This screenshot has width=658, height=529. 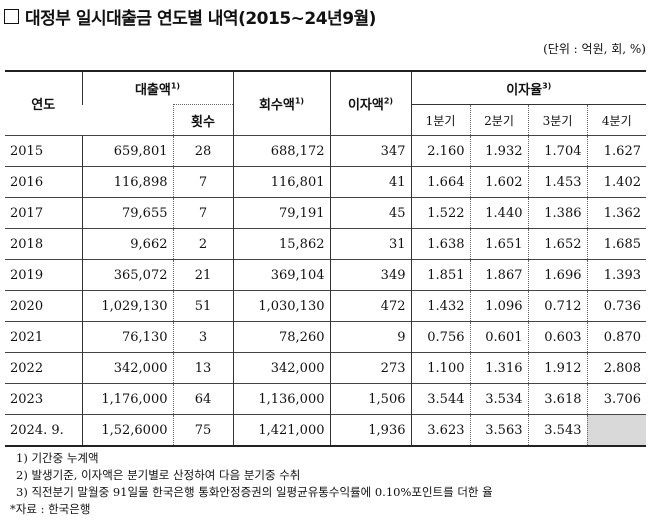 I want to click on header-q4: 4분기, so click(x=616, y=120).